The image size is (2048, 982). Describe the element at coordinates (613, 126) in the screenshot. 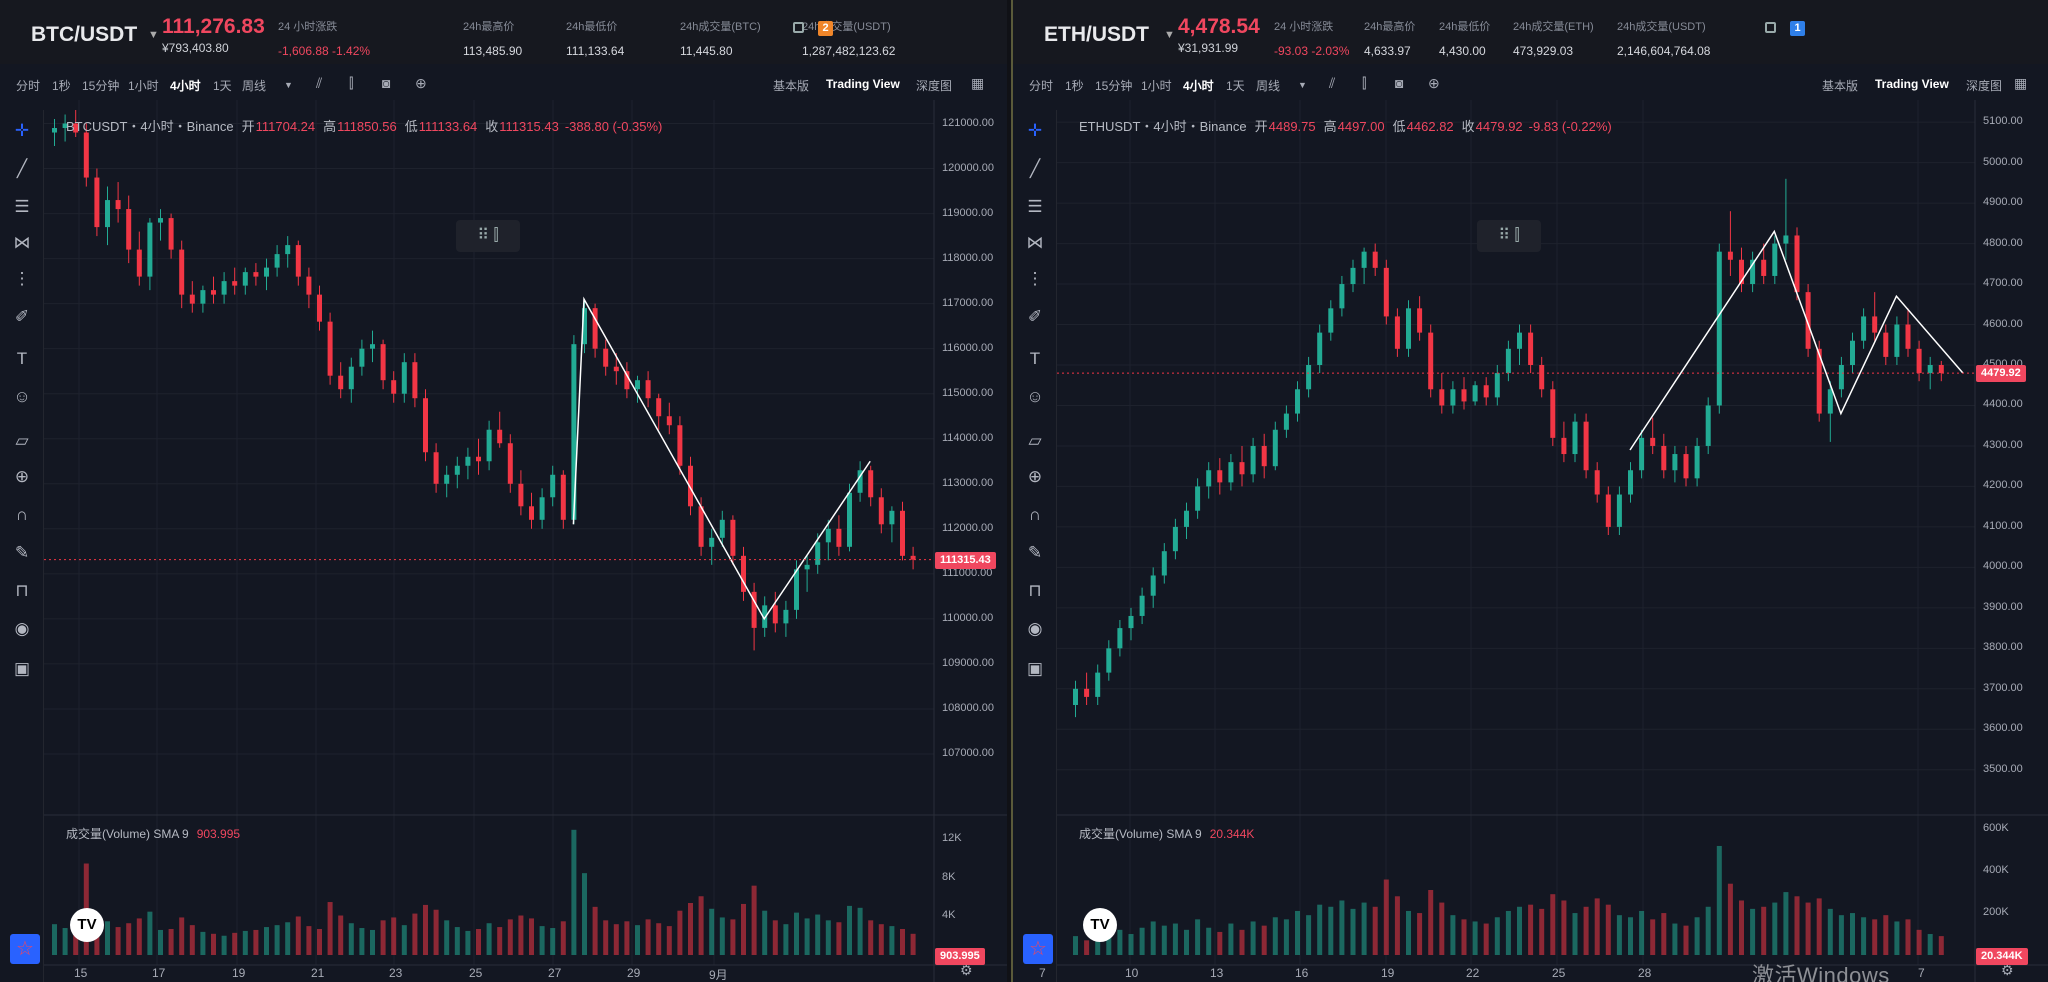

I see `legend-chg: -388.80 (-0.35%)` at that location.